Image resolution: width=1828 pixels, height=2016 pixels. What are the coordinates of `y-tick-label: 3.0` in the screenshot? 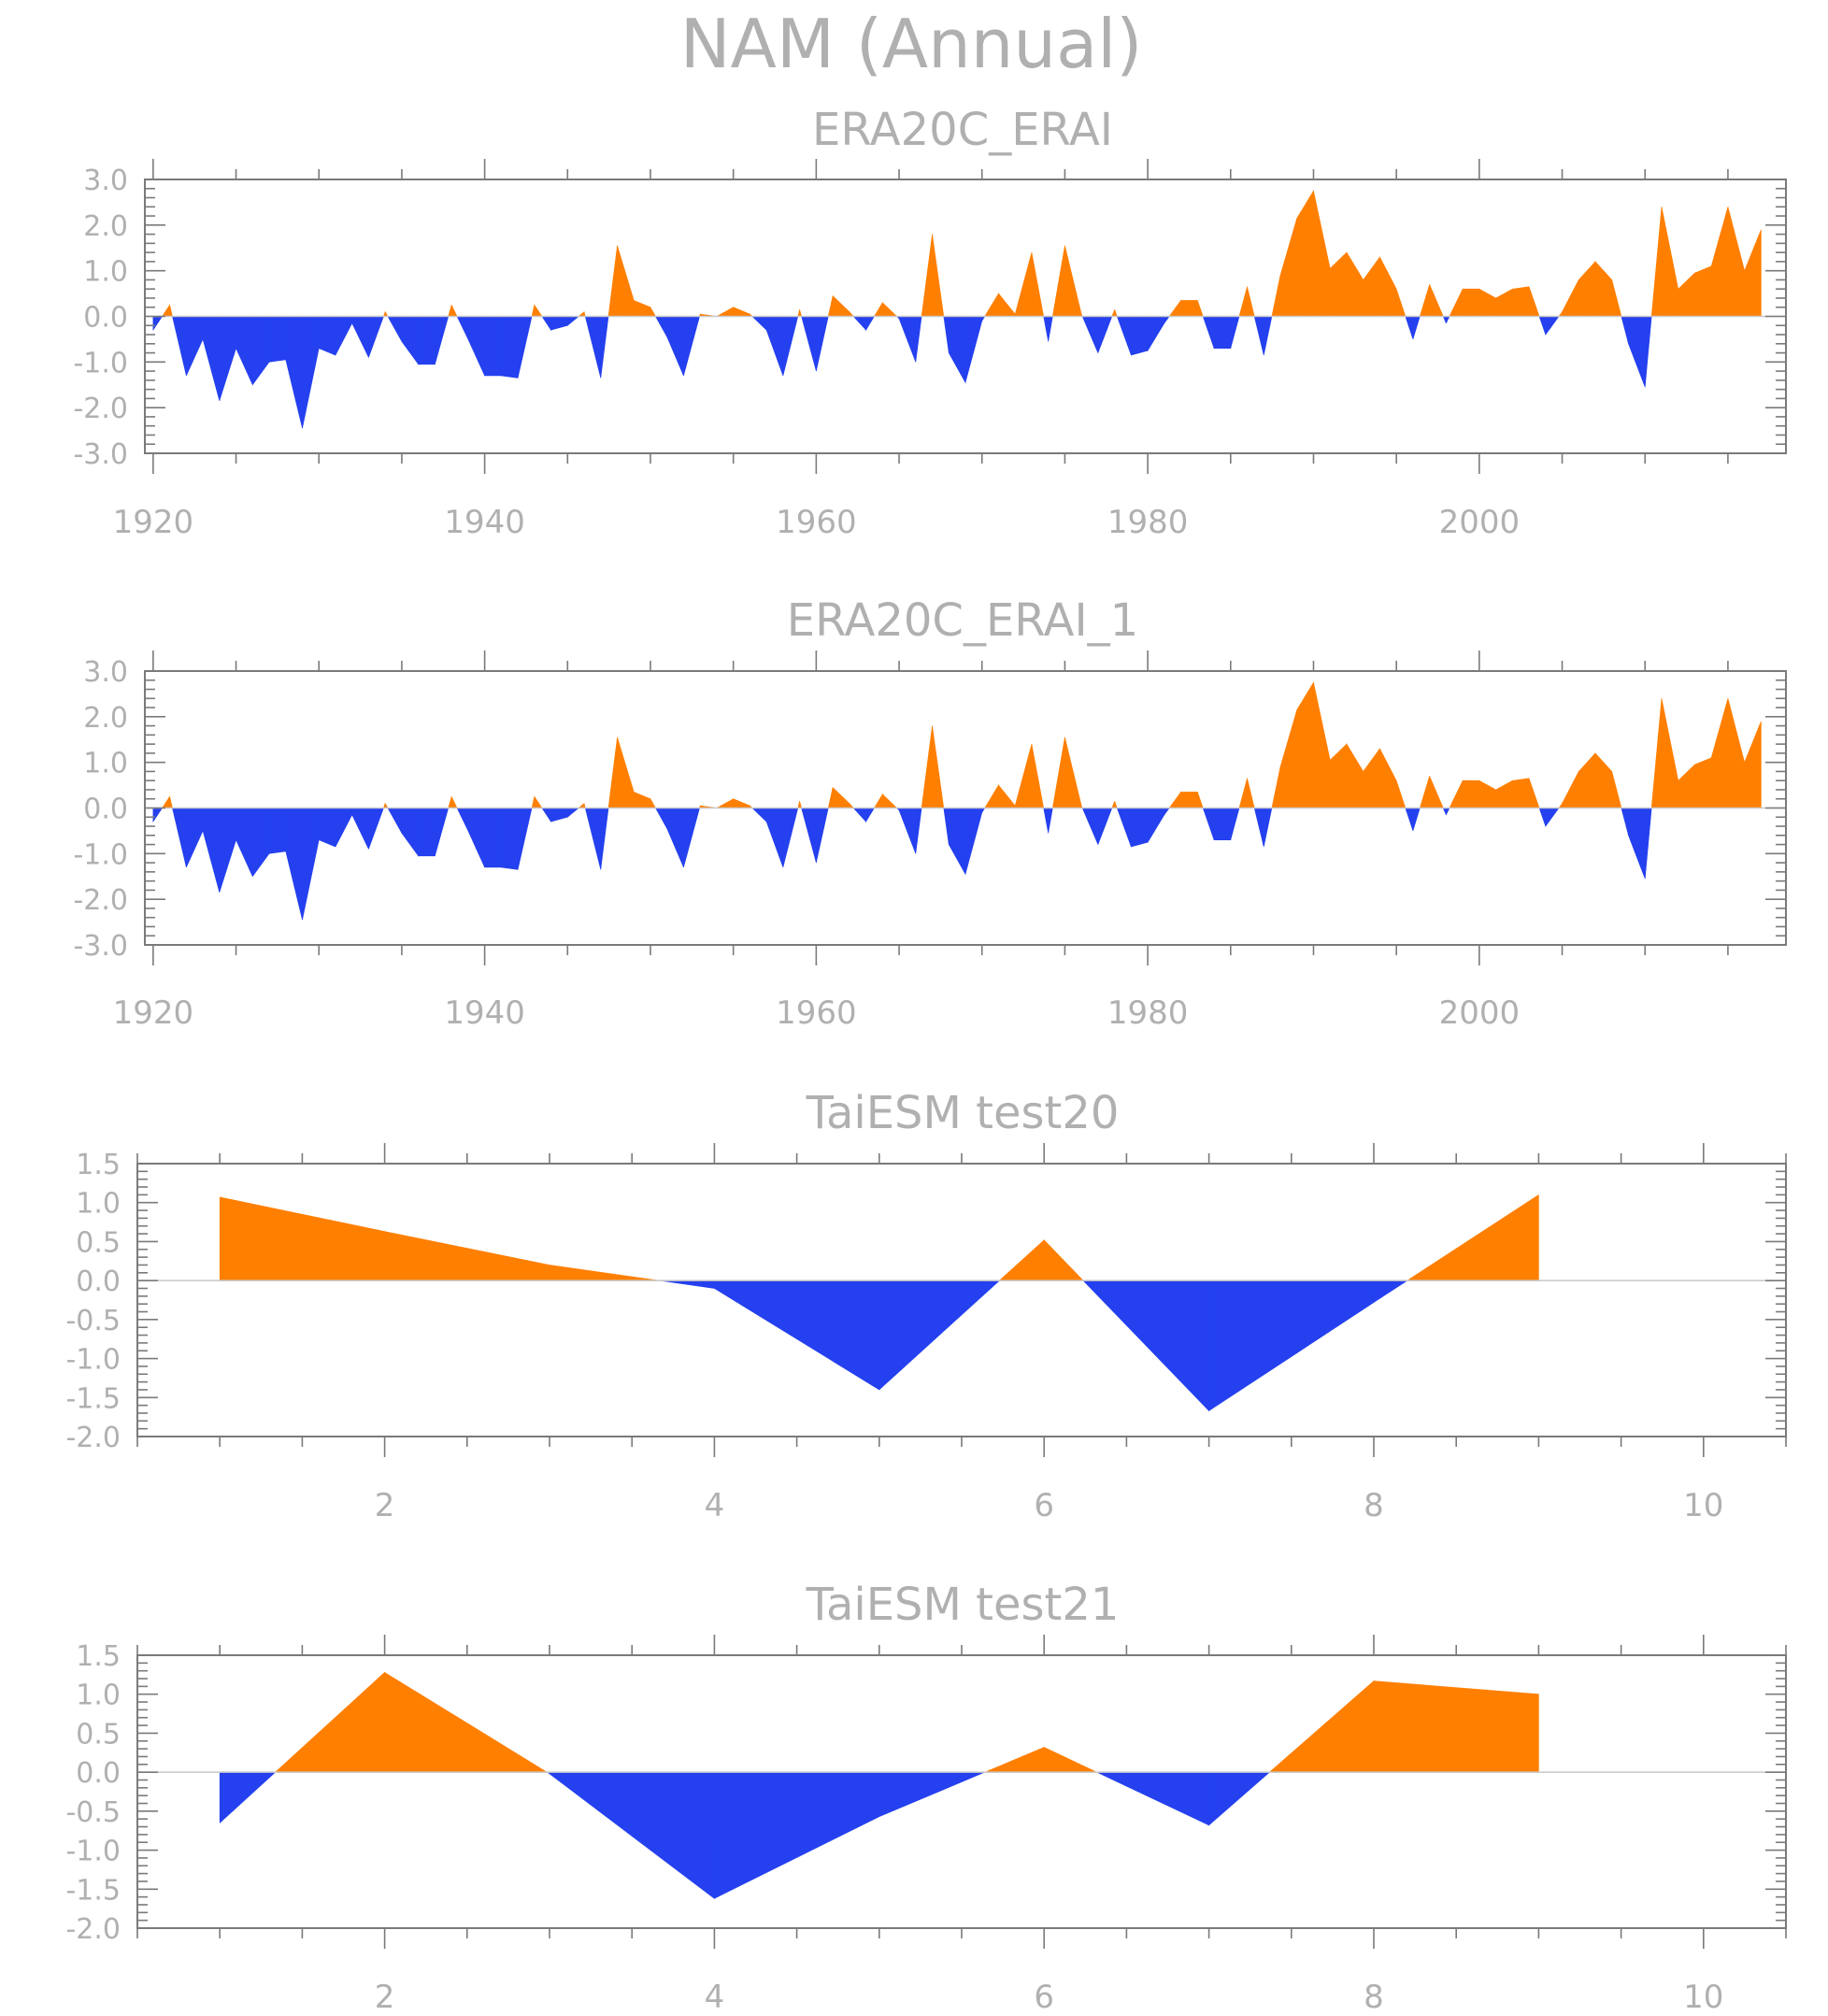 It's located at (105, 180).